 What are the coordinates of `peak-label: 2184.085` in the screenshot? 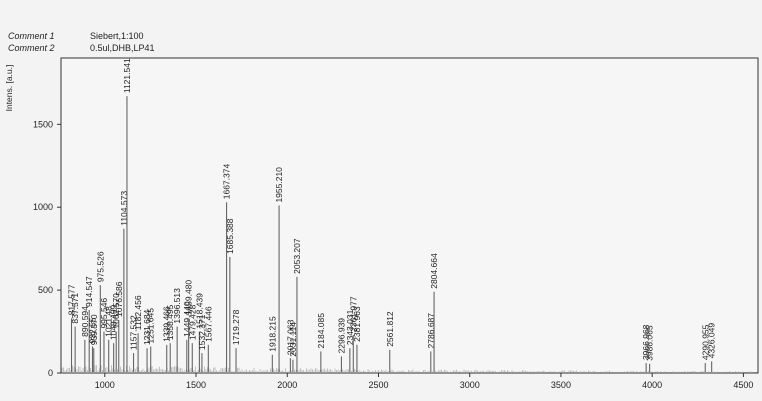 It's located at (321, 331).